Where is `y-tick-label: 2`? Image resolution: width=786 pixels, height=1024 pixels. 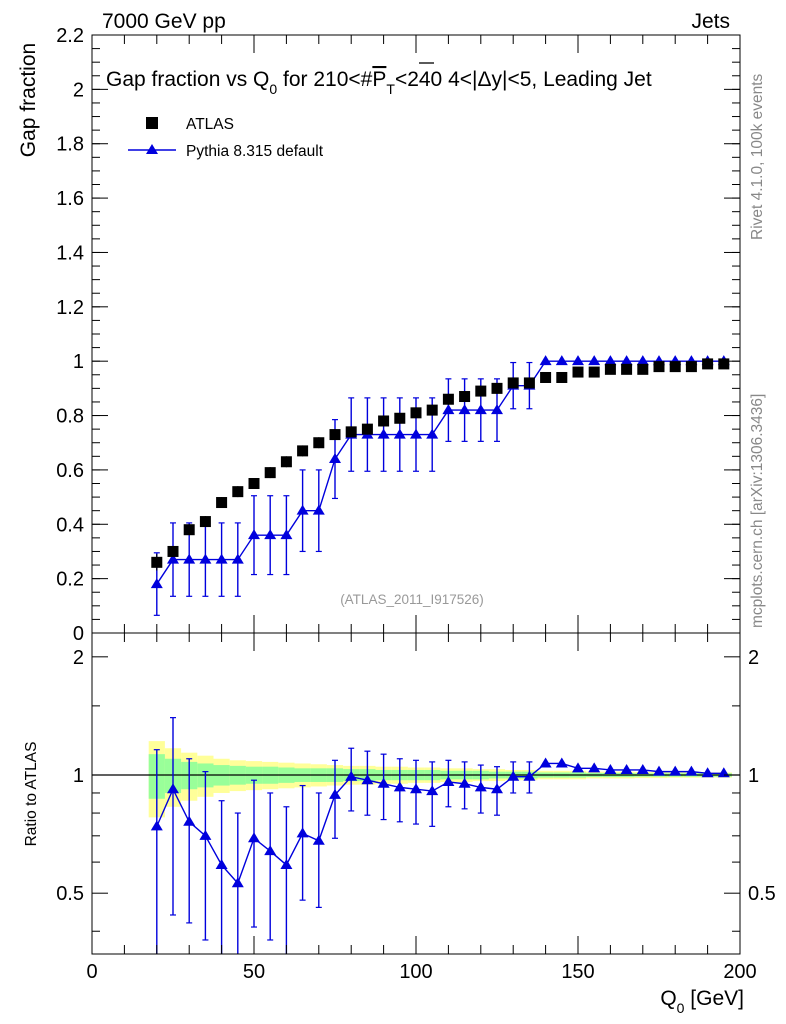 y-tick-label: 2 is located at coordinates (78, 90).